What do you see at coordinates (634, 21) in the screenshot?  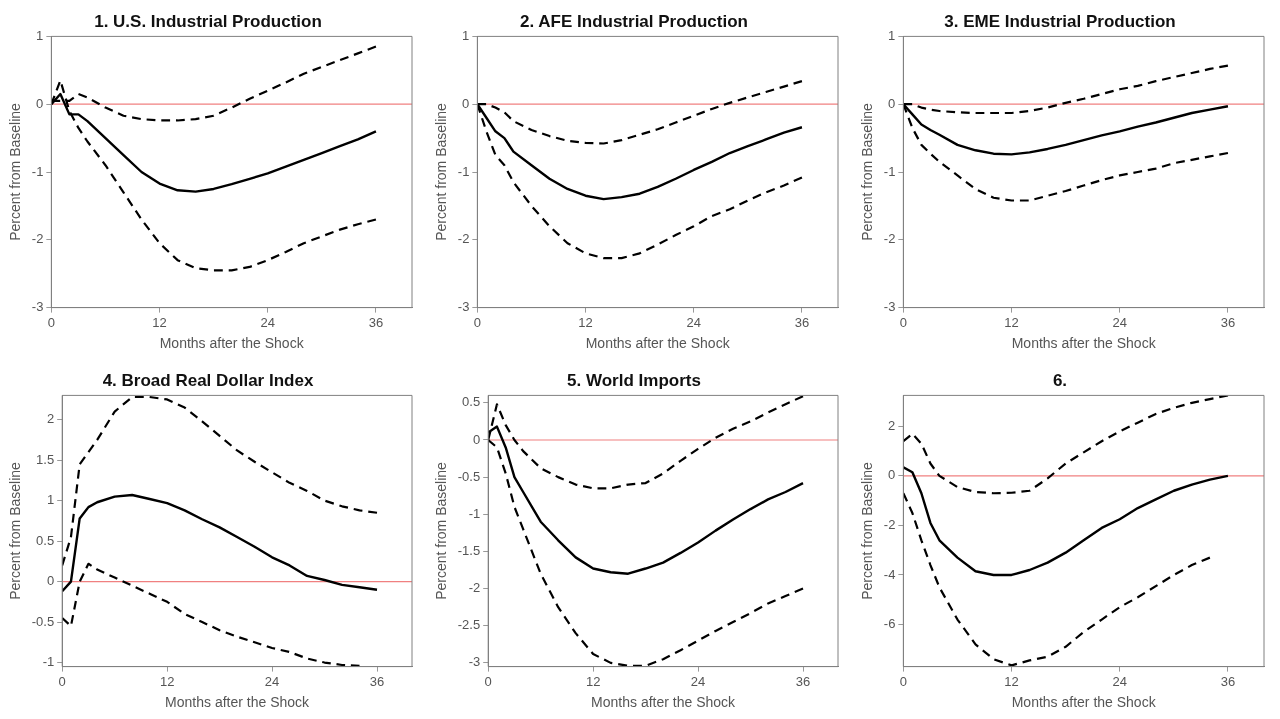 I see `chart-title: 2. AFE Industrial Production` at bounding box center [634, 21].